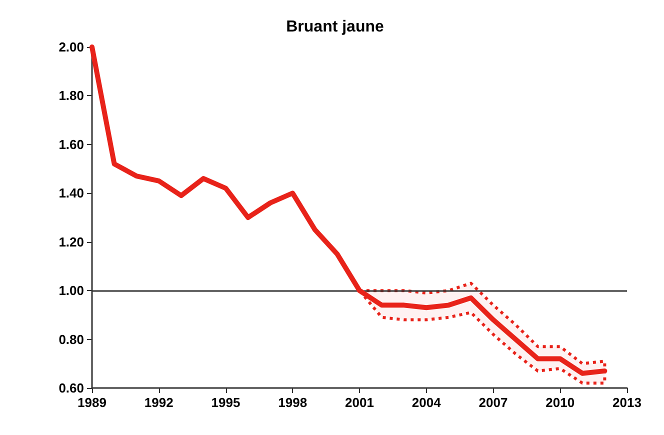  What do you see at coordinates (560, 402) in the screenshot?
I see `x-tick-label: 2010` at bounding box center [560, 402].